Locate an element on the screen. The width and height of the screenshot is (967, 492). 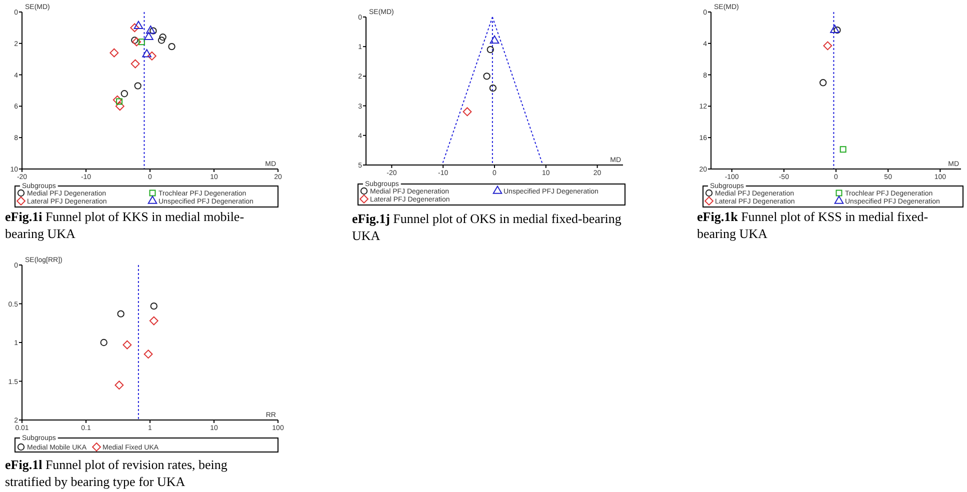
text: eFig.1j Funnel plot of OKS in medial fixed-bearing UKA is located at coordinates (487, 227).